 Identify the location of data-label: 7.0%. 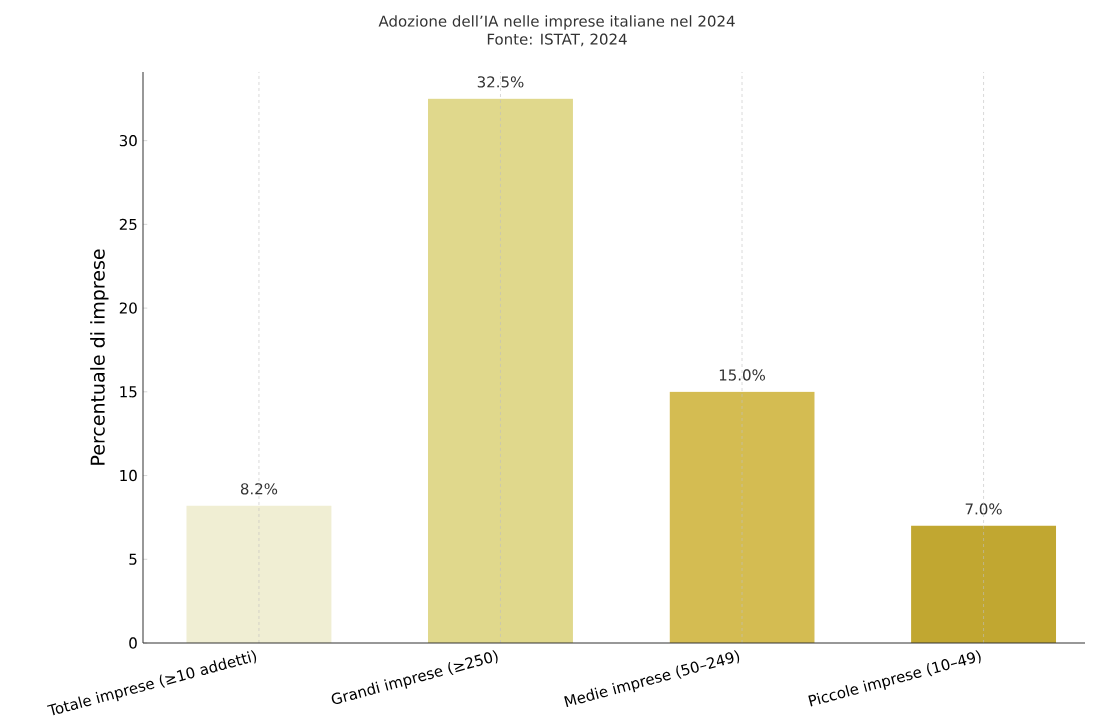
(983, 509).